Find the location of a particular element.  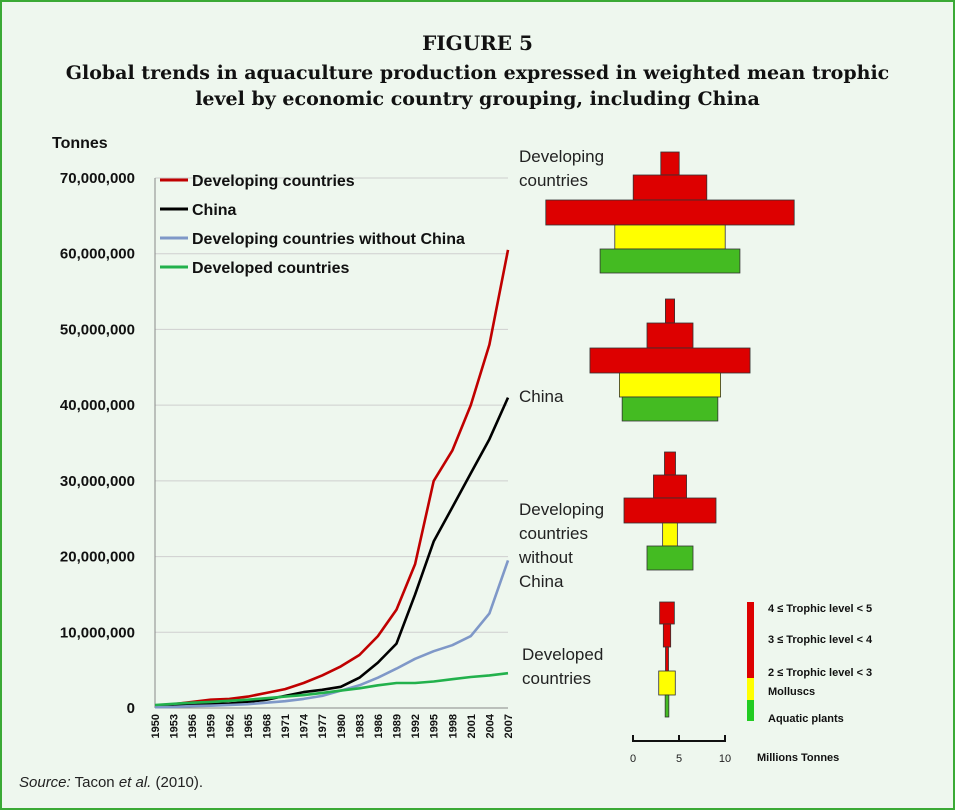

x-tick-label: 1983 is located at coordinates (360, 726).